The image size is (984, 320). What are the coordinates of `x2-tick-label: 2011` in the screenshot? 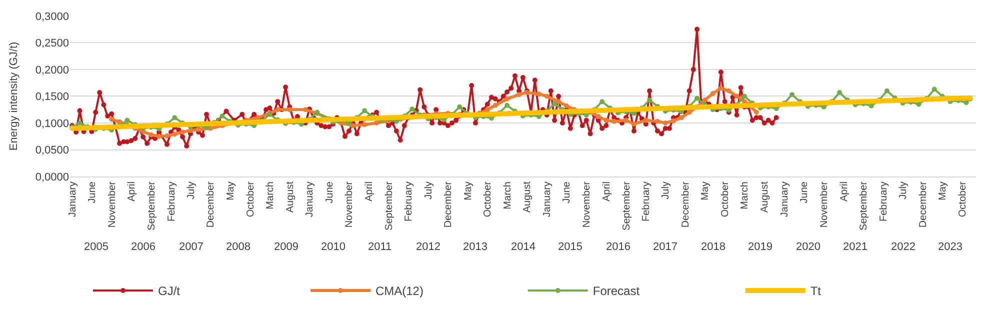 It's located at (380, 247).